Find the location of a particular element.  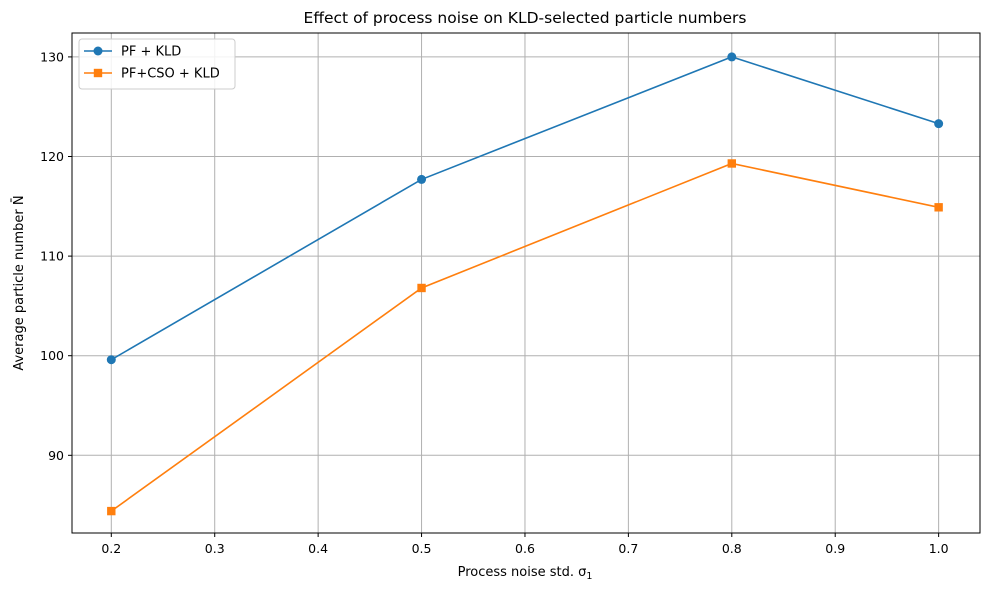

legend-box is located at coordinates (157, 64).